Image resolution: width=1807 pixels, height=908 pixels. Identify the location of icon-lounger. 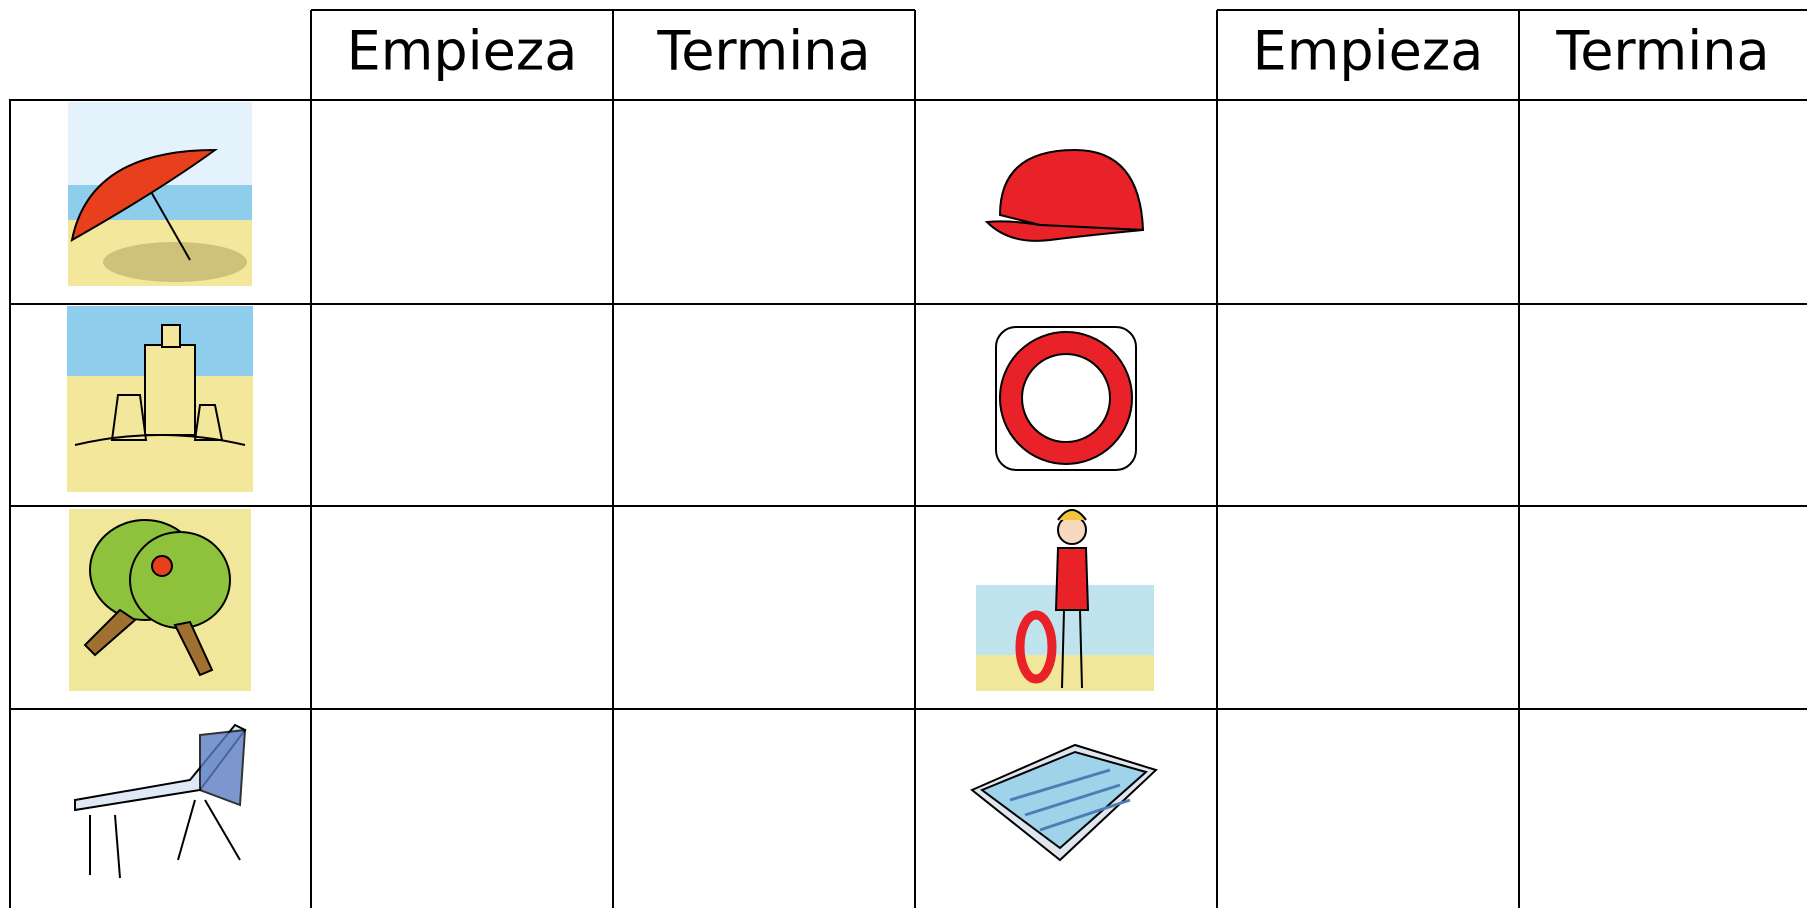
(160, 801).